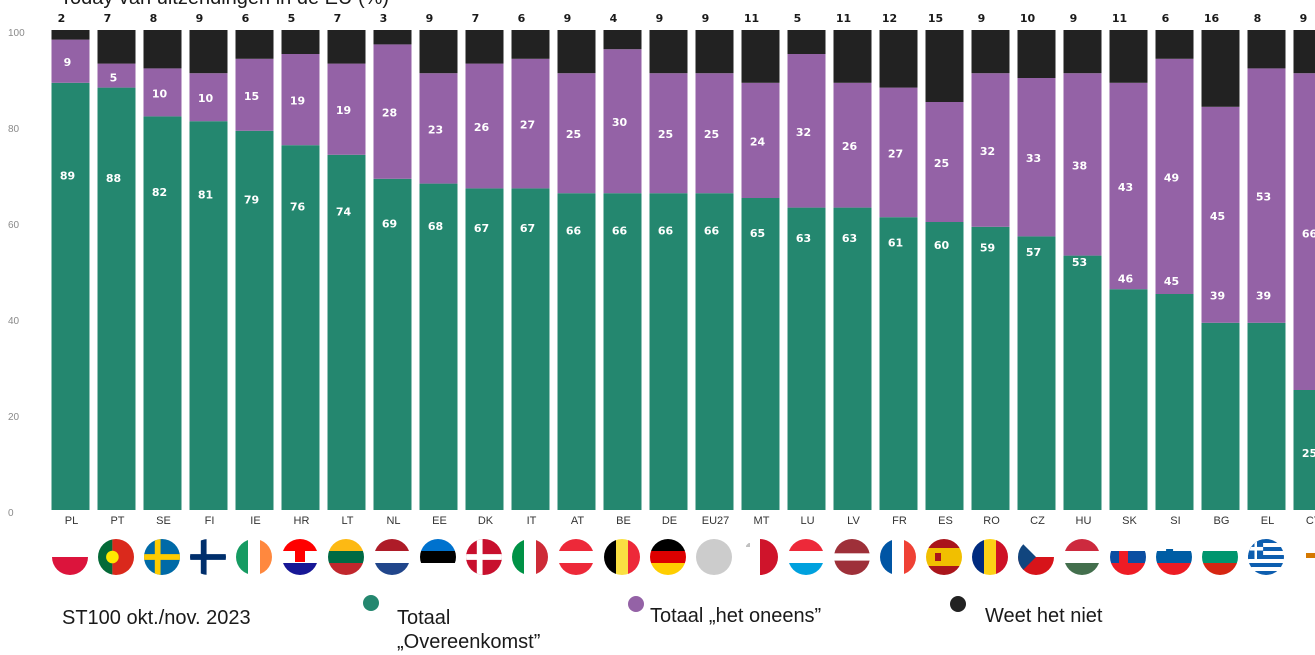 The width and height of the screenshot is (1315, 655). I want to click on data-label-dont-know: 7, so click(476, 18).